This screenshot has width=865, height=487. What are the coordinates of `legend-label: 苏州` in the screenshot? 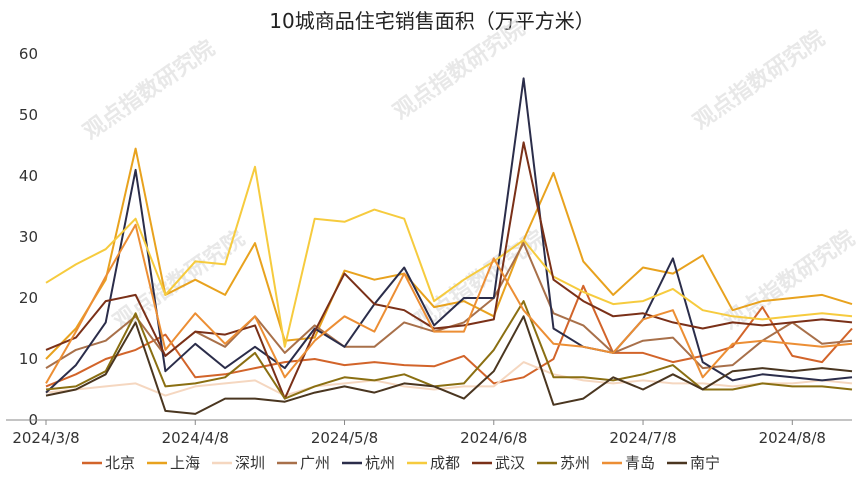 It's located at (575, 463).